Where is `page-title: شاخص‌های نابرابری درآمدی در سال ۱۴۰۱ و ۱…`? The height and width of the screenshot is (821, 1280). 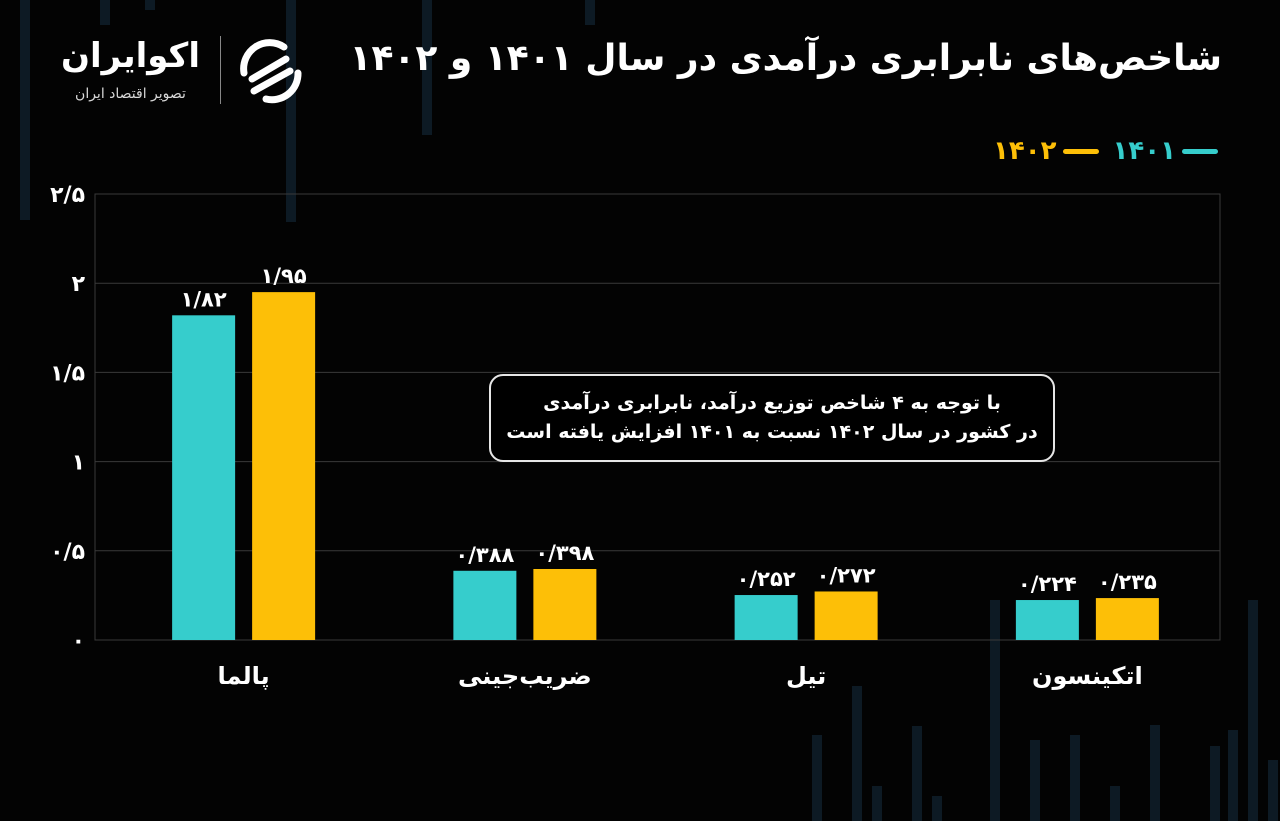 page-title: شاخص‌های نابرابری درآمدی در سال ۱۴۰۱ و ۱… is located at coordinates (785, 58).